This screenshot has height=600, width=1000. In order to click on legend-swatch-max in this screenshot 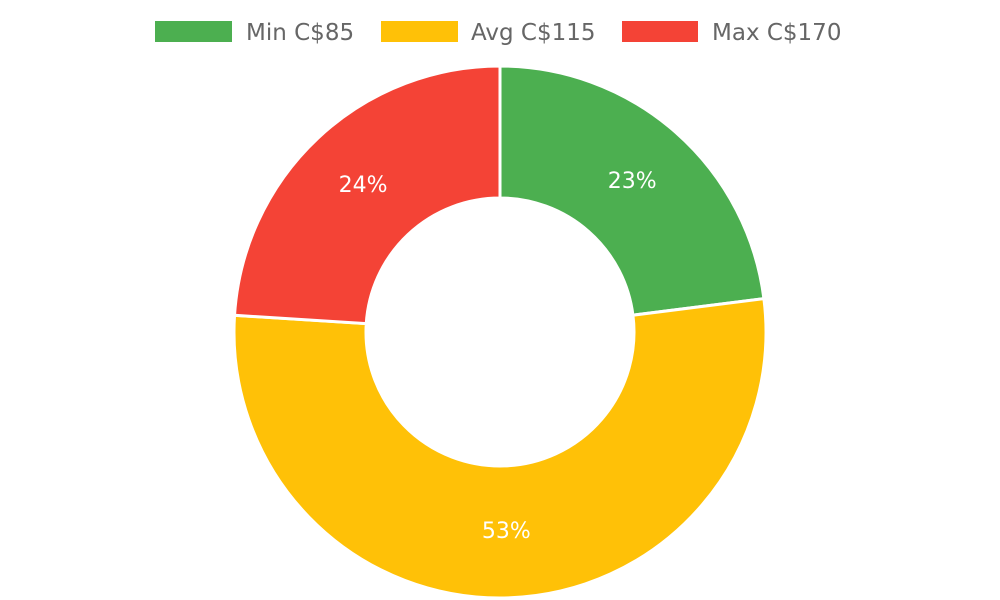, I will do `click(660, 31)`.